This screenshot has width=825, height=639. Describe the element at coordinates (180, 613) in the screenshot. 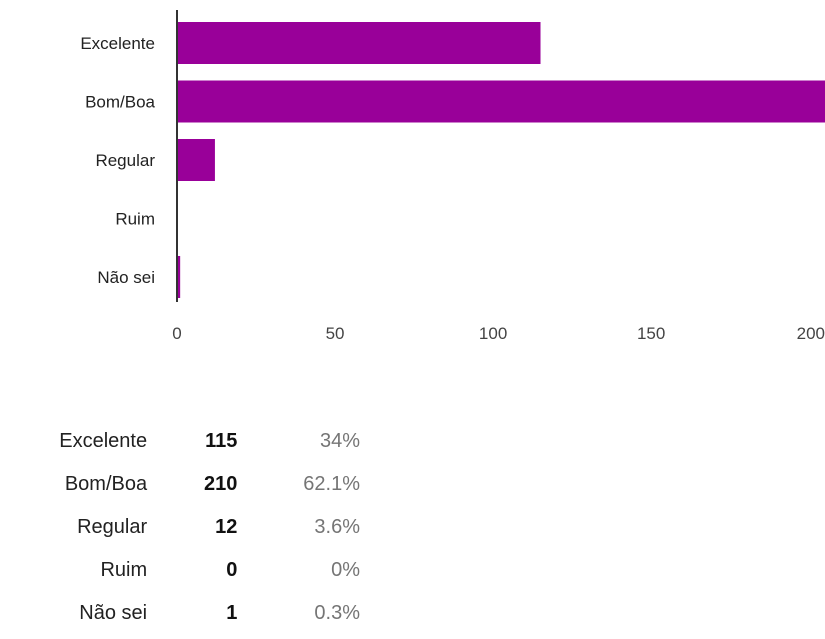

I see `summary-row: Não sei 1 0.3%` at that location.